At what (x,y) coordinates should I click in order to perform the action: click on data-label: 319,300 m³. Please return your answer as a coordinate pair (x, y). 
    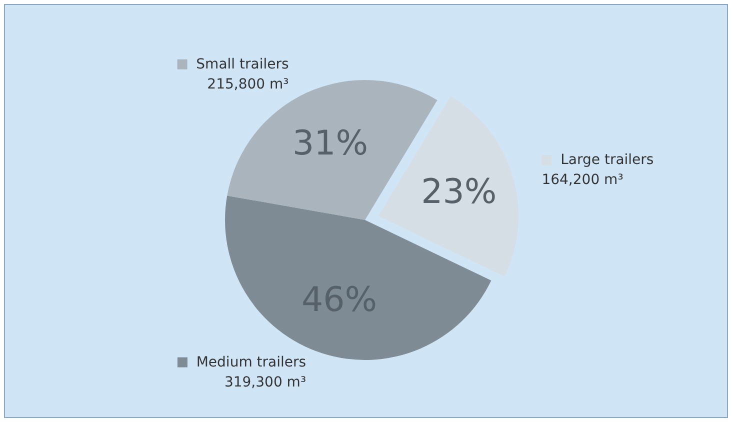
    Looking at the image, I should click on (265, 382).